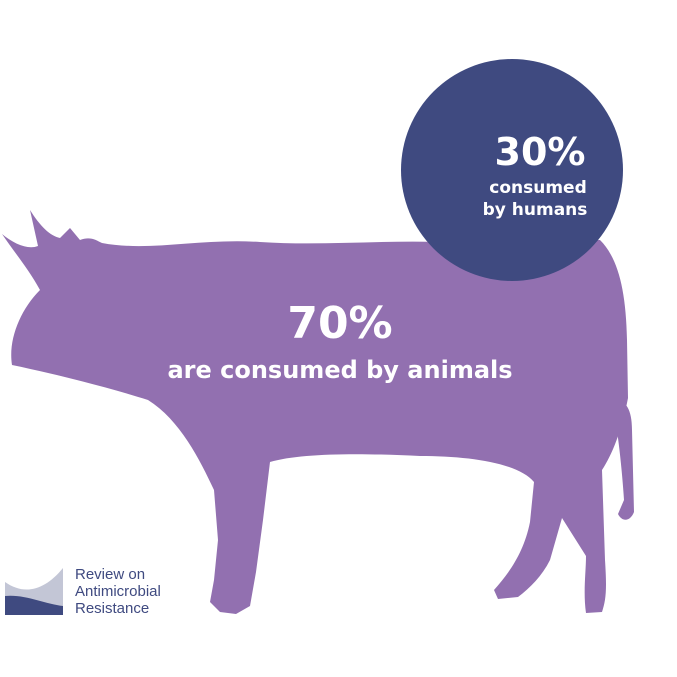 The image size is (677, 677). I want to click on humans-circle, so click(512, 170).